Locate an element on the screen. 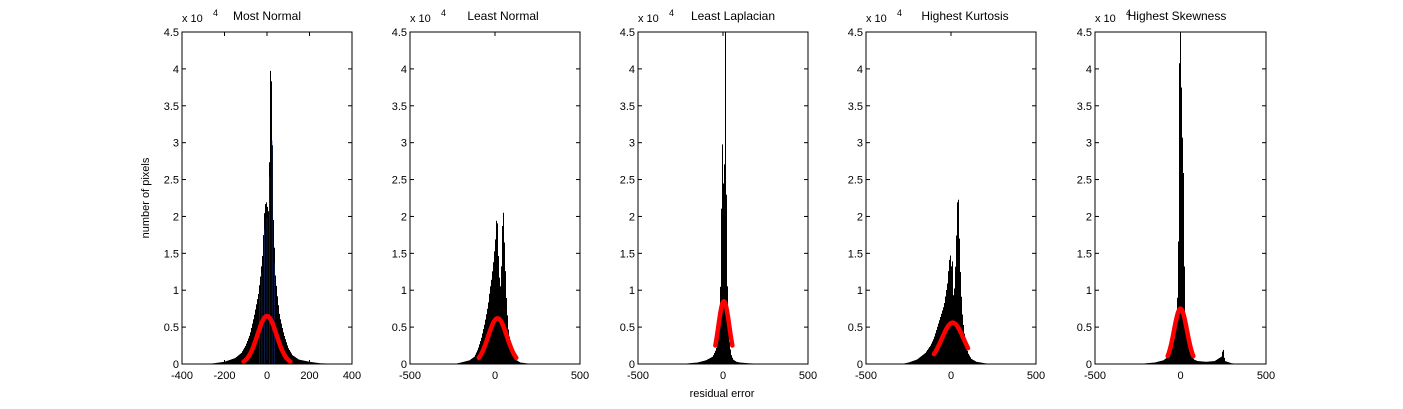 This screenshot has height=409, width=1403. histogram-bars is located at coordinates (722, 198).